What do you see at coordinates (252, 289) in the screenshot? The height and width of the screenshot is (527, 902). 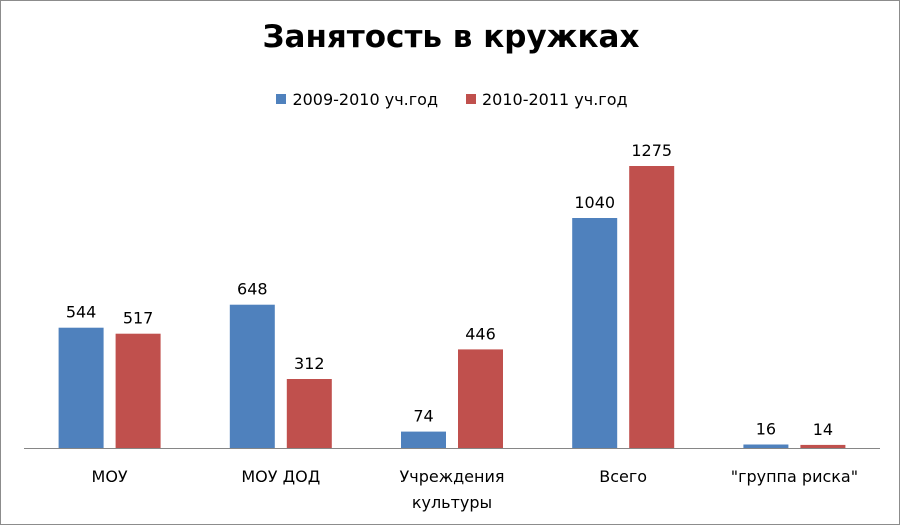 I see `data-label-series-1-category-2: 648` at bounding box center [252, 289].